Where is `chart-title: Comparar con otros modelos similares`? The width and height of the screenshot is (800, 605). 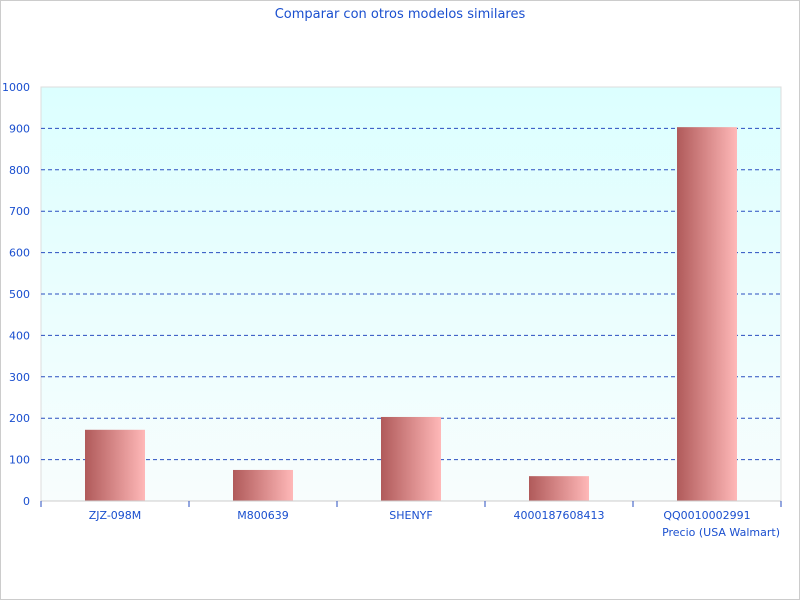 chart-title: Comparar con otros modelos similares is located at coordinates (400, 14).